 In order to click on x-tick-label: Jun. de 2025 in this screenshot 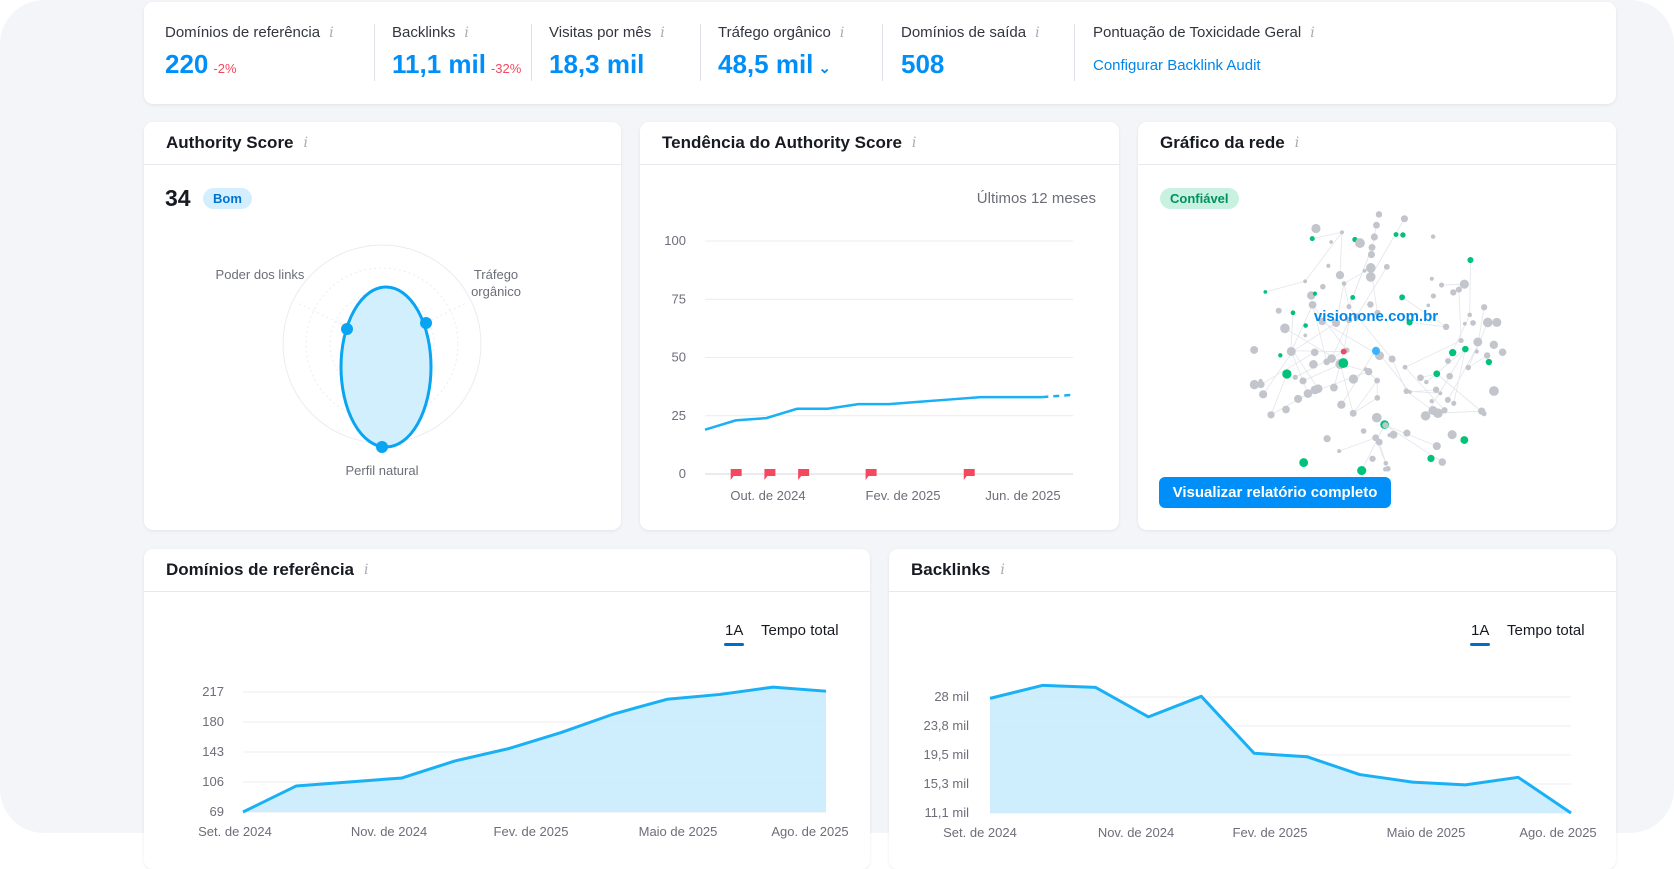, I will do `click(1022, 495)`.